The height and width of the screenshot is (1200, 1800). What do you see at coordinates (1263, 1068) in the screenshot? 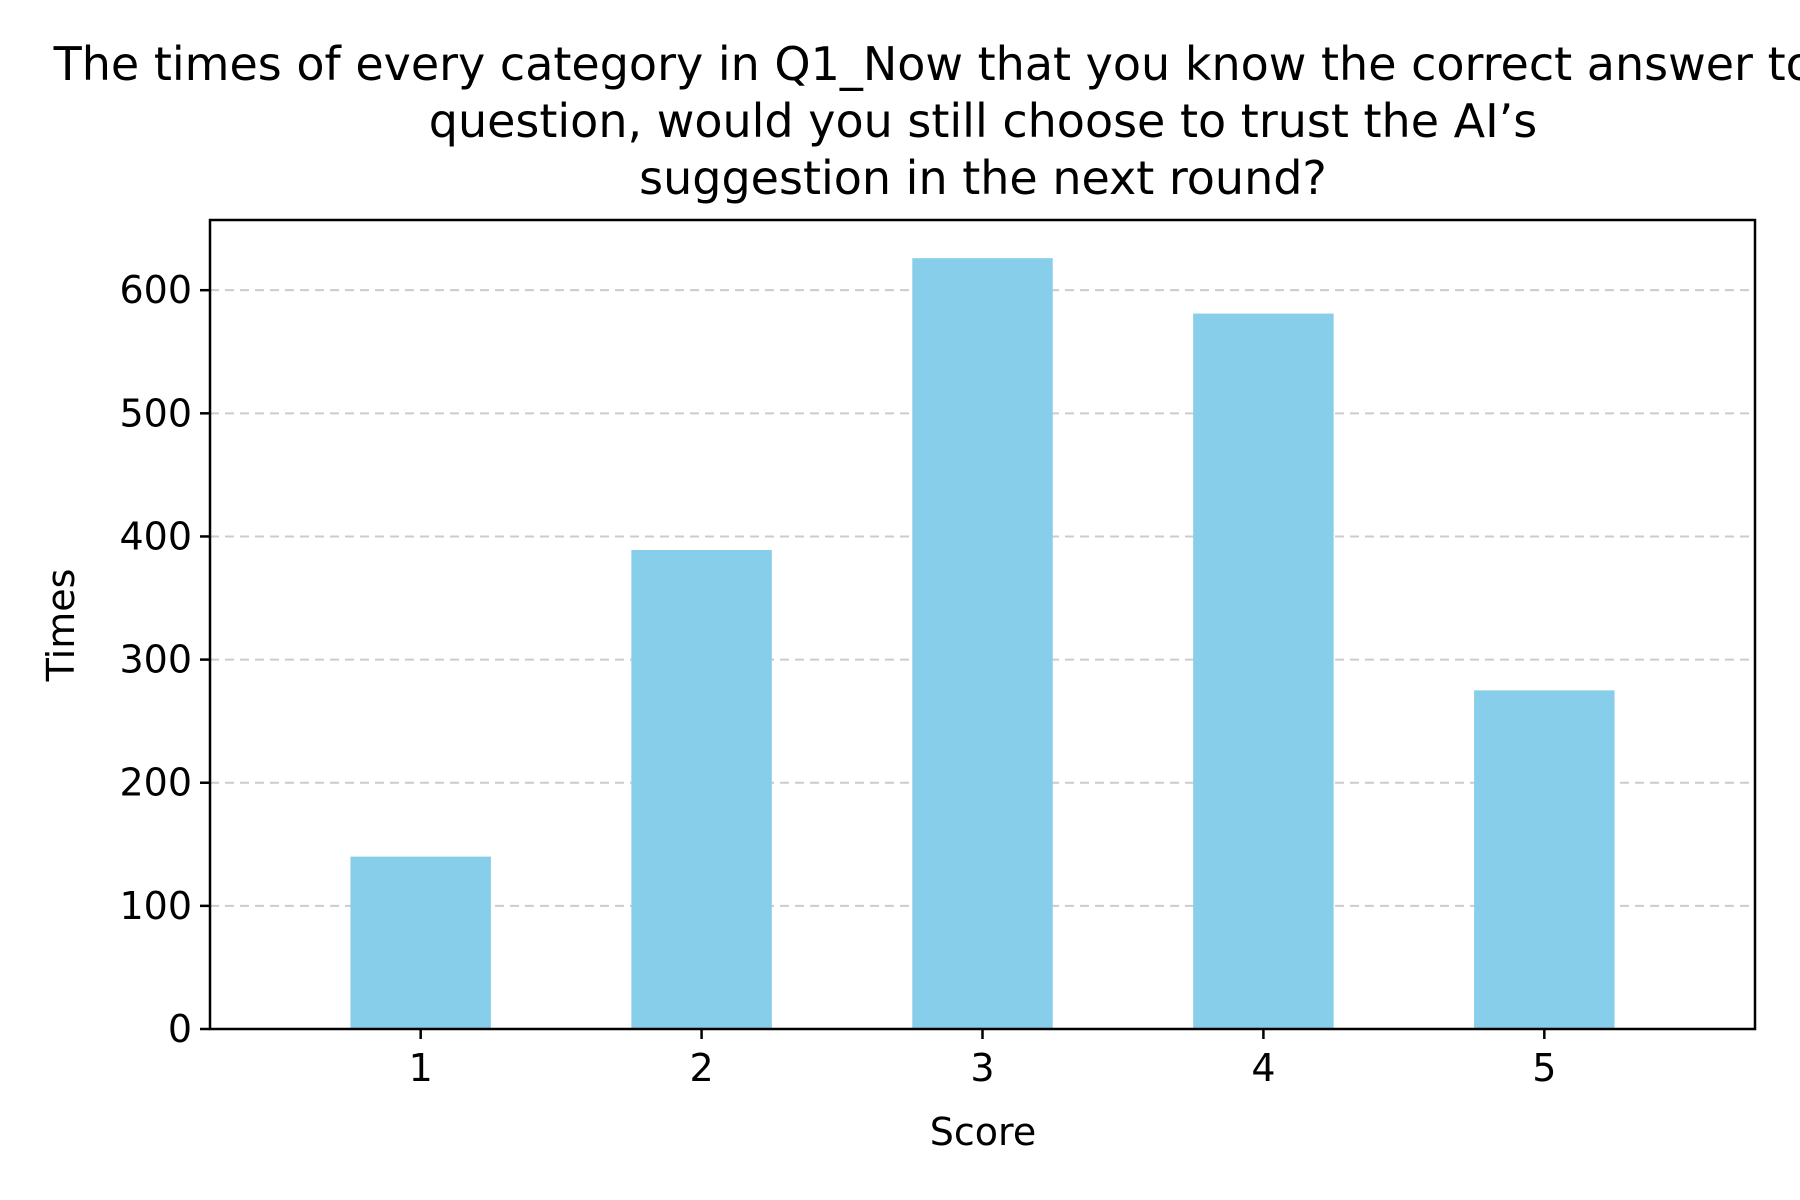
I see `x-tick-label: 4` at bounding box center [1263, 1068].